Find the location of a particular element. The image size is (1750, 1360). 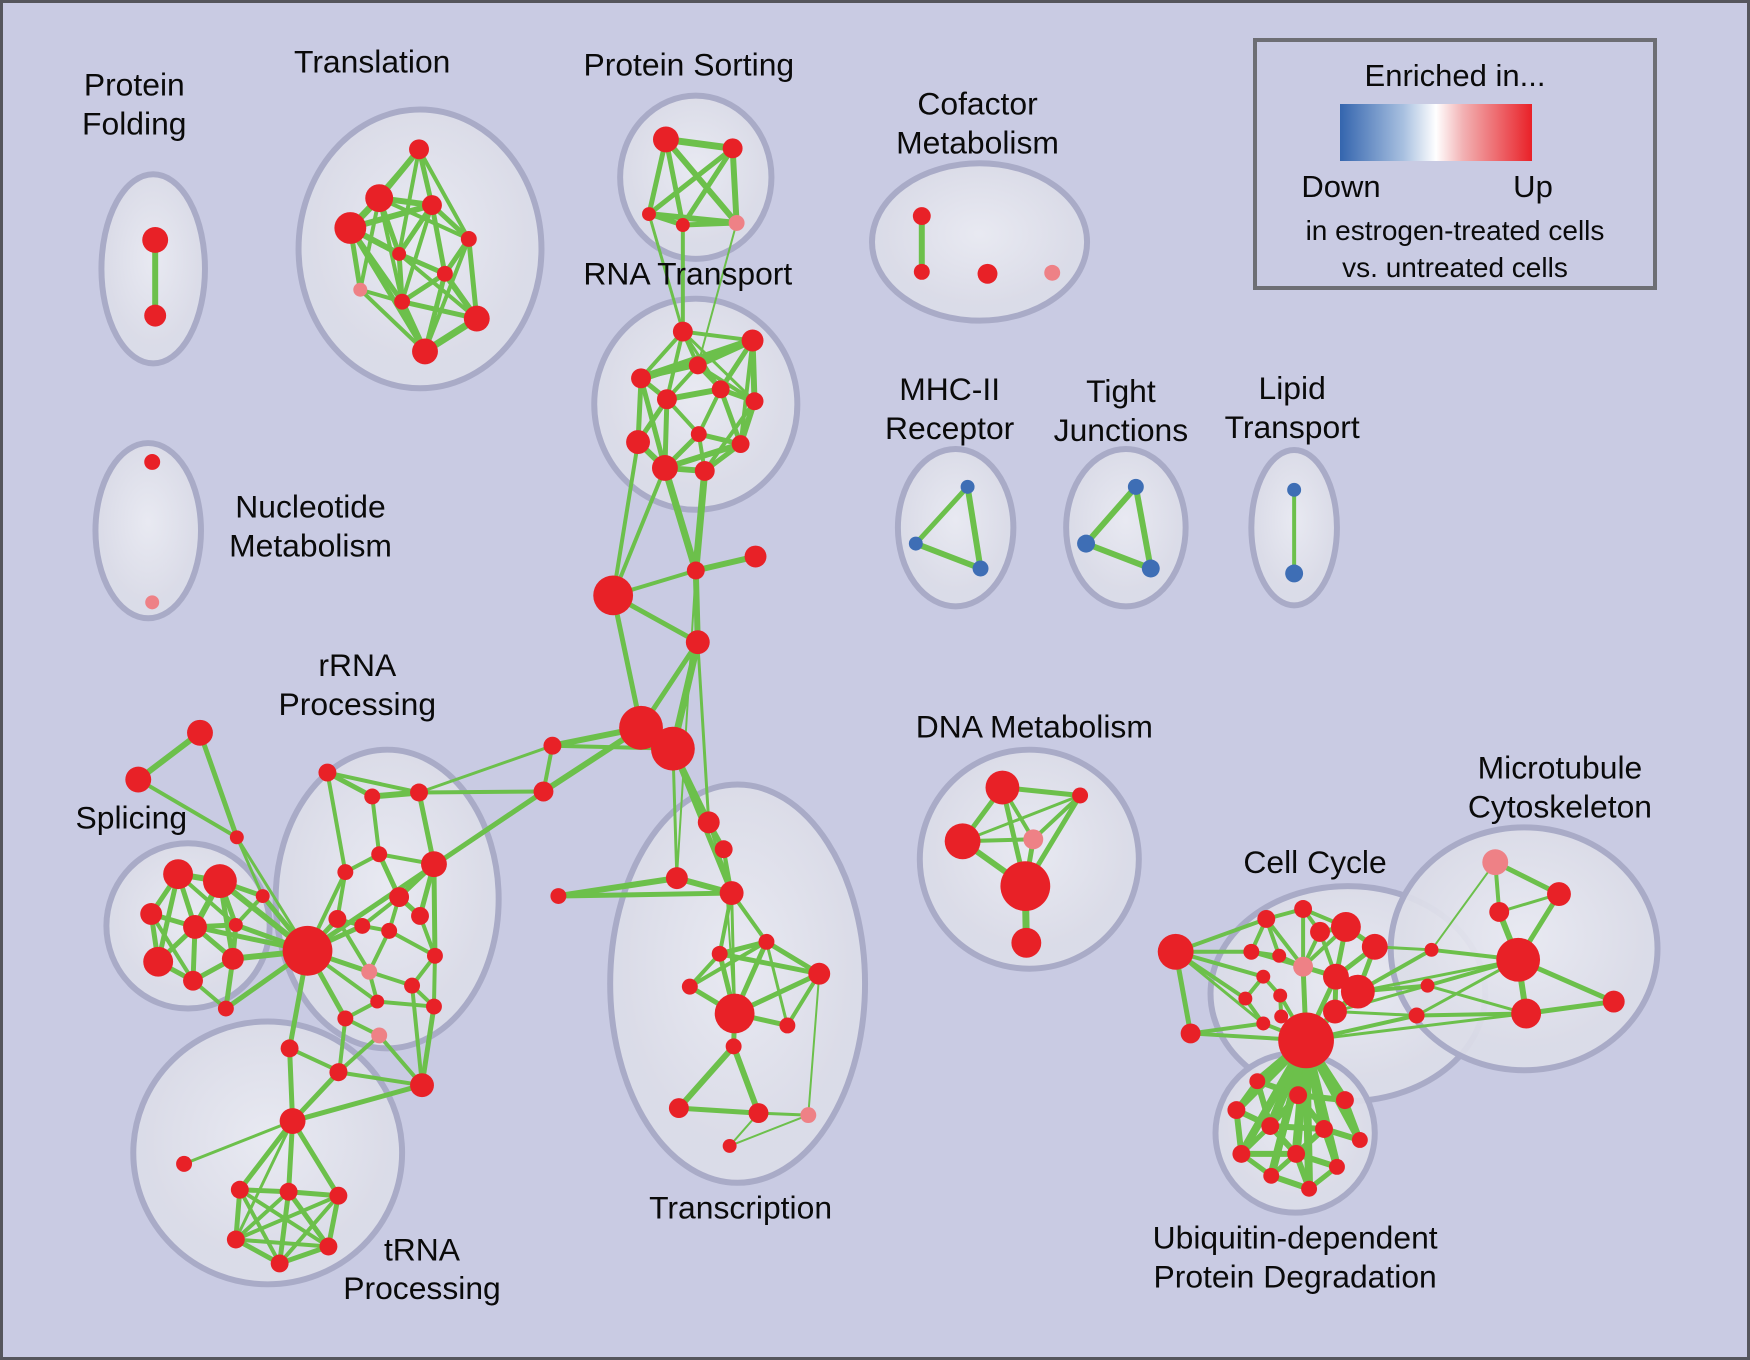

gene-set-node-hub3 is located at coordinates (672, 748).